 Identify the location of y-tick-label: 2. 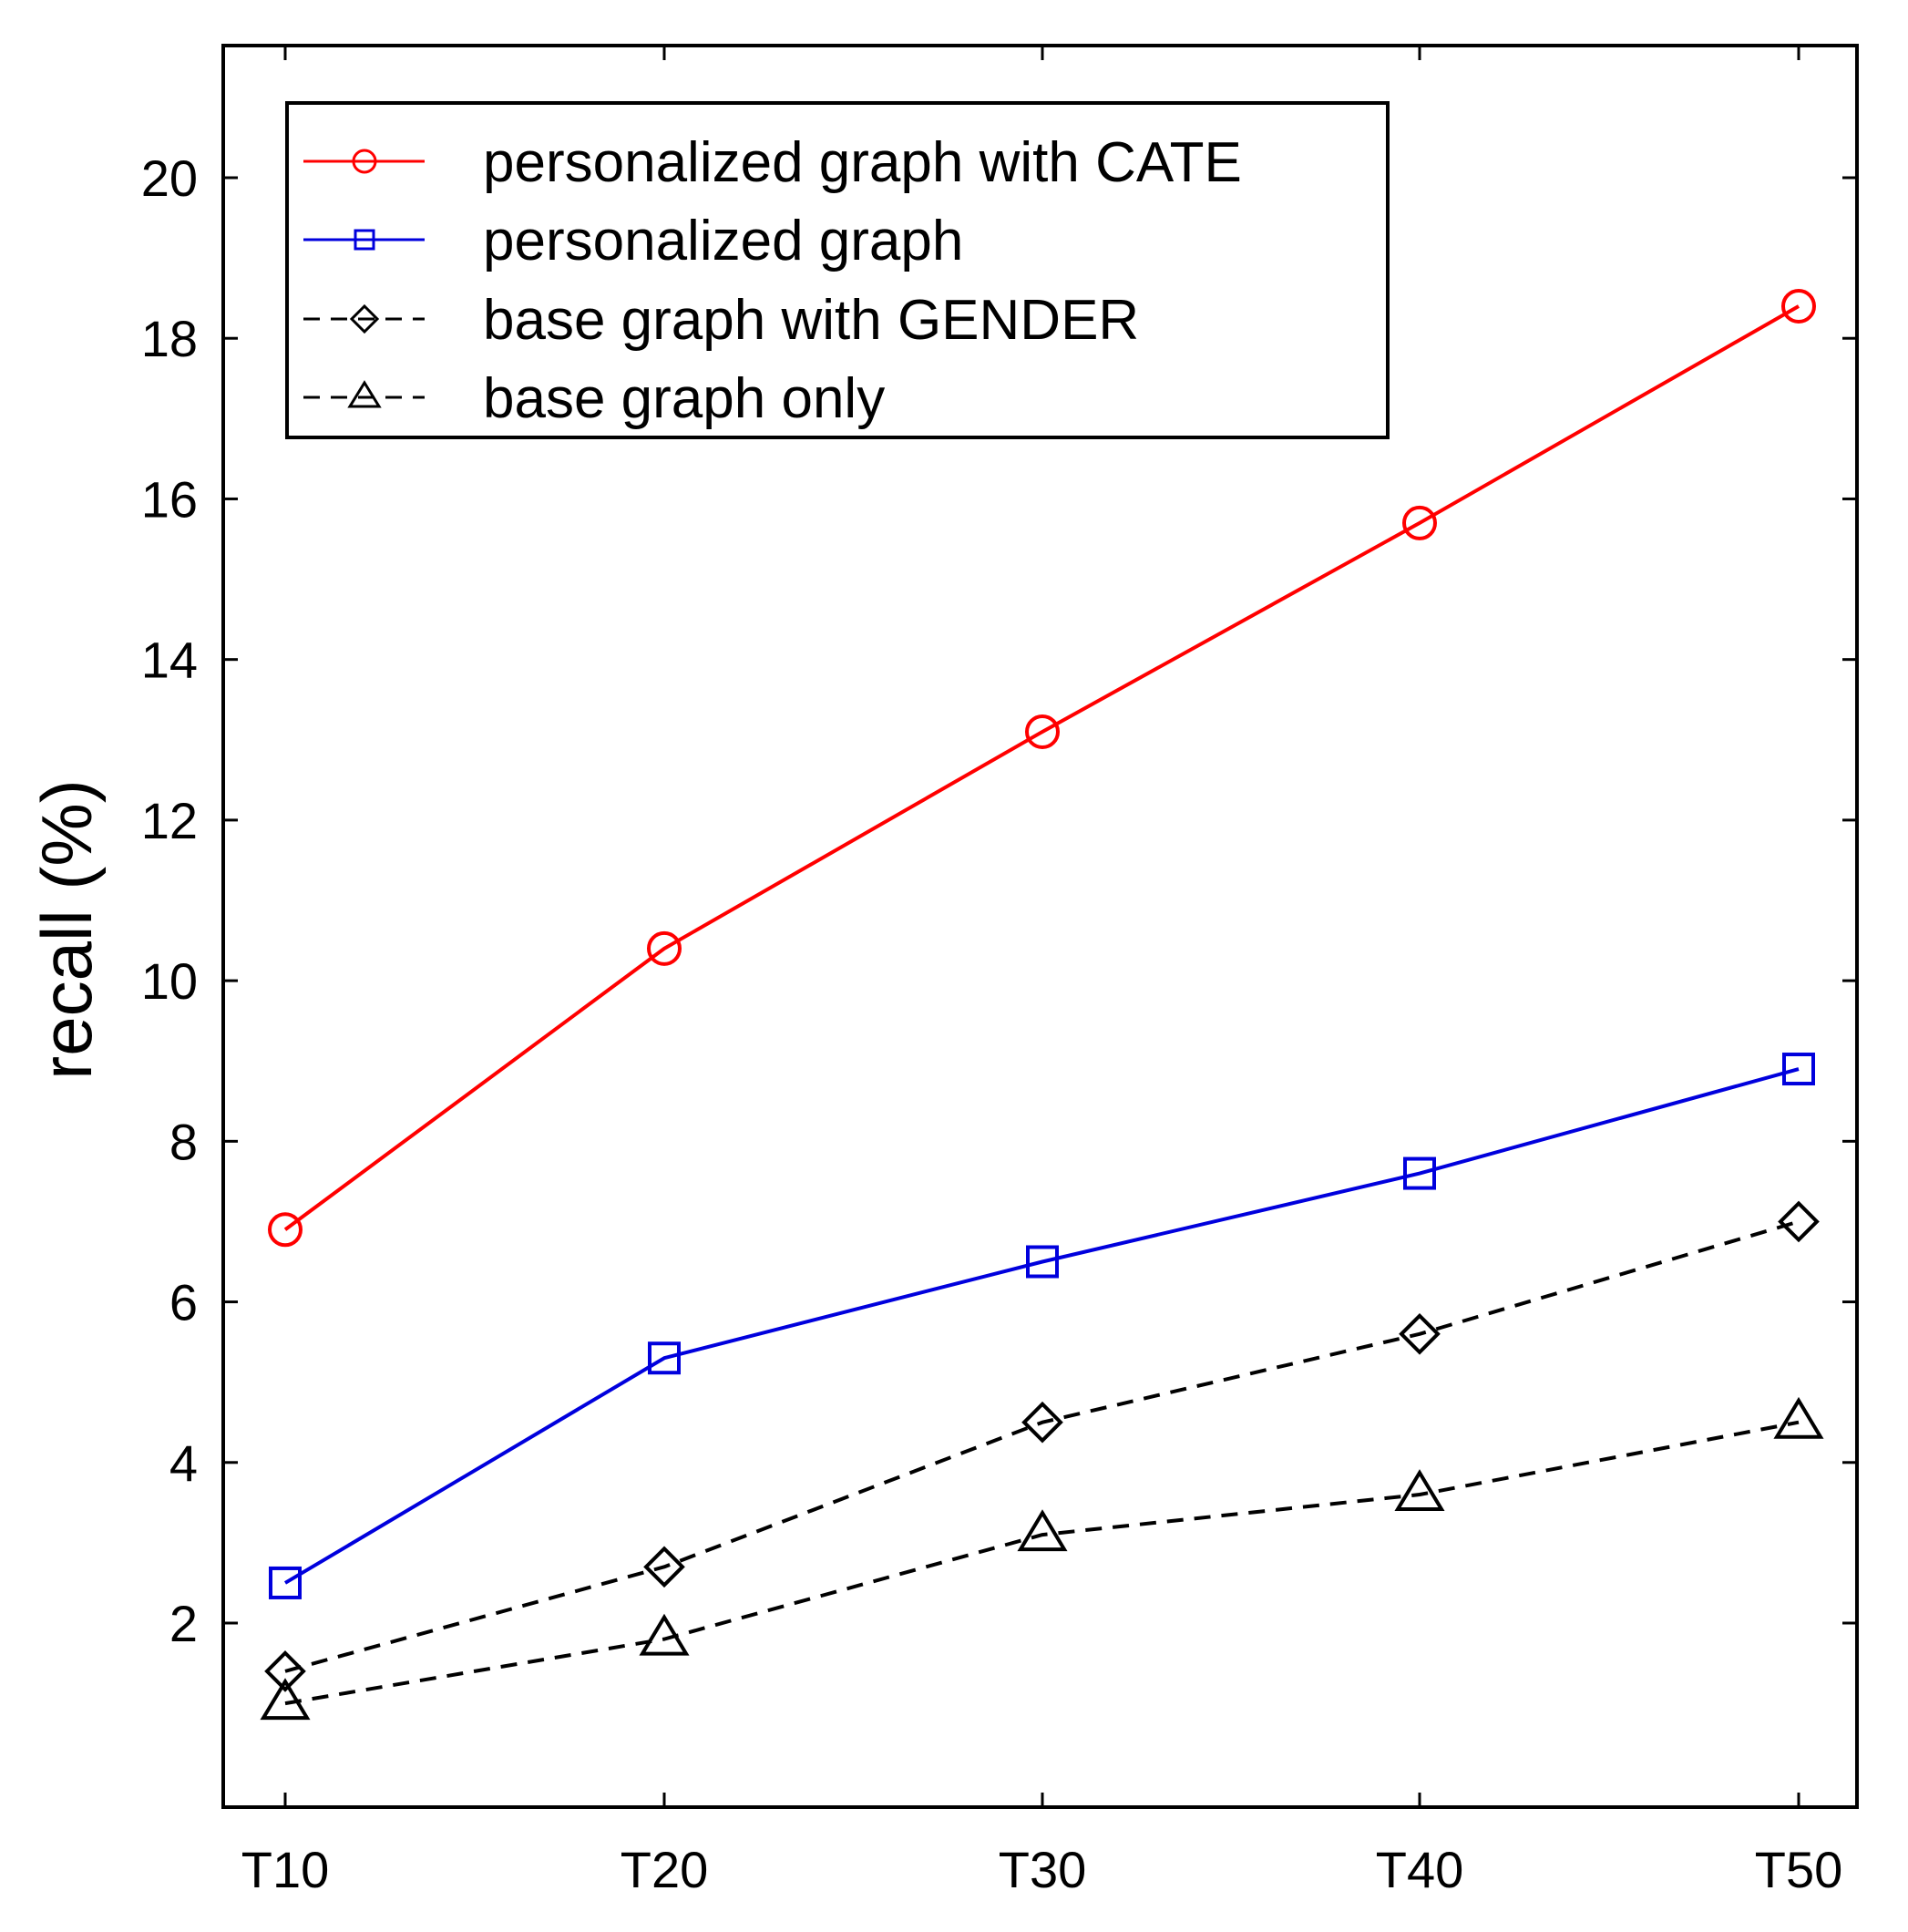
(183, 1623).